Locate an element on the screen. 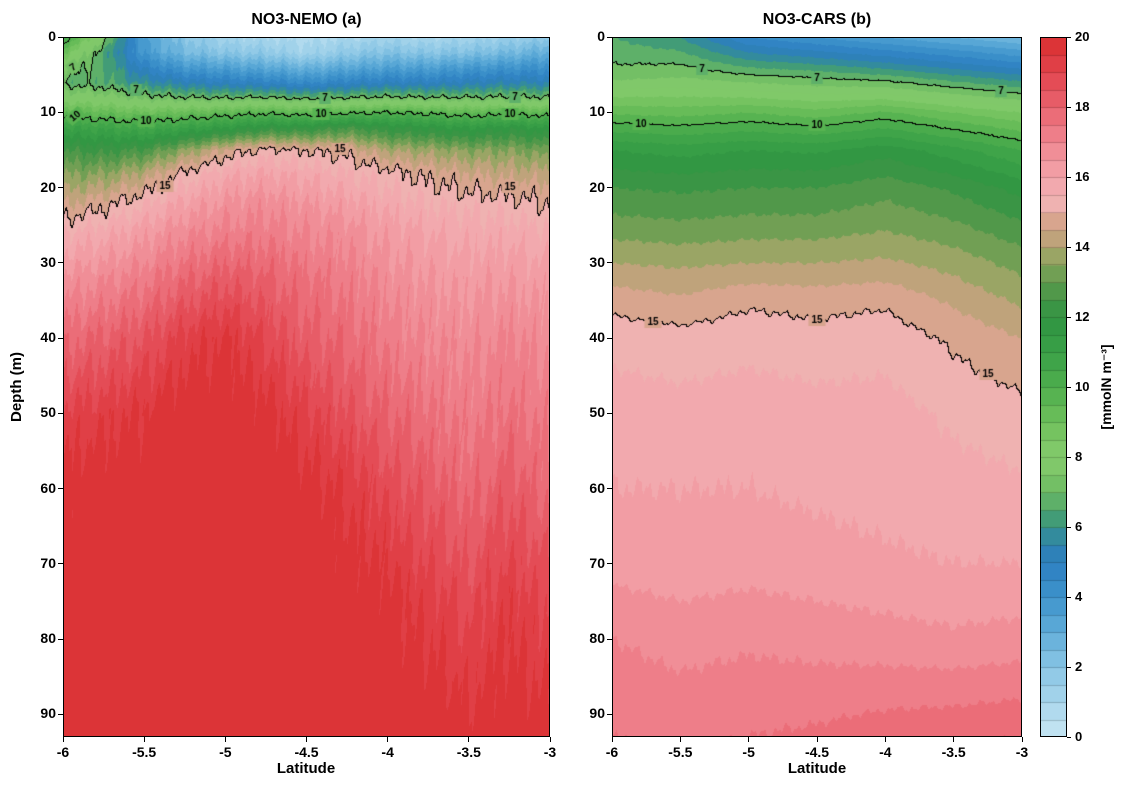 Image resolution: width=1138 pixels, height=799 pixels. colorbar-tick-label: 0 is located at coordinates (1079, 736).